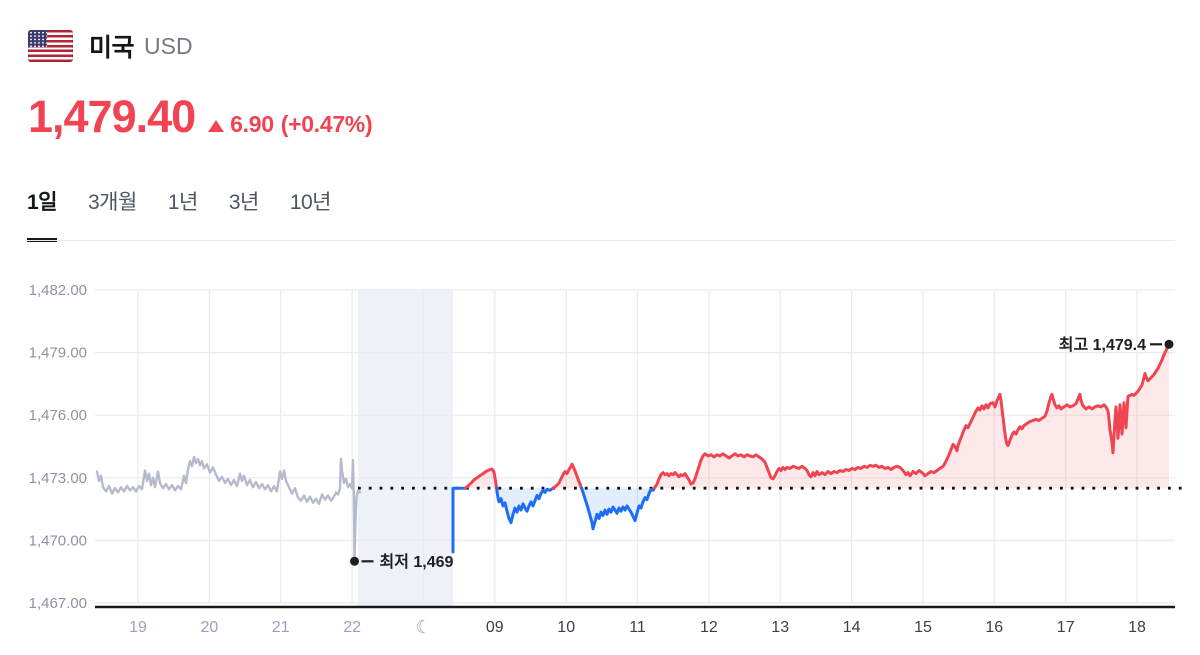 The width and height of the screenshot is (1200, 655). Describe the element at coordinates (310, 202) in the screenshot. I see `tab-10y: 10년` at that location.